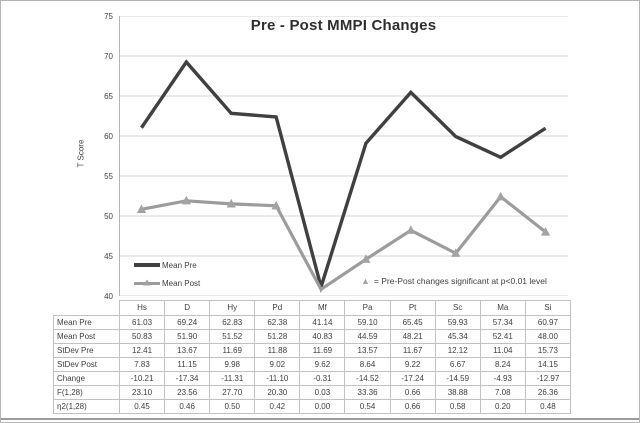 This screenshot has width=640, height=423. What do you see at coordinates (548, 322) in the screenshot?
I see `table-cell: 60.97` at bounding box center [548, 322].